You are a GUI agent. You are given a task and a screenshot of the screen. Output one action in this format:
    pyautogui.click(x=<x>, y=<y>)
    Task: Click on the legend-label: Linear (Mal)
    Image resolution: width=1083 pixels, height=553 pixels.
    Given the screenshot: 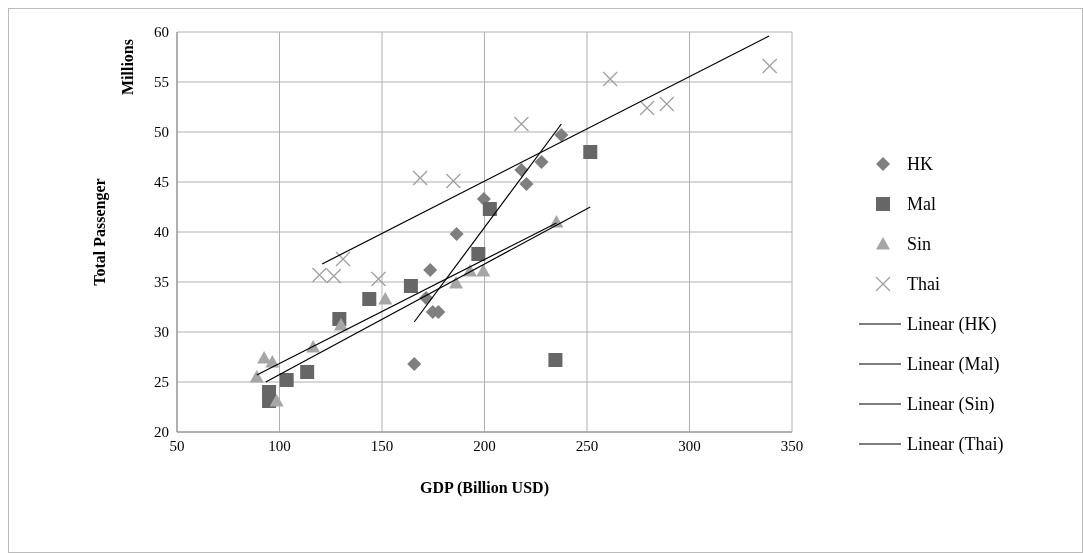 What is the action you would take?
    pyautogui.click(x=953, y=364)
    